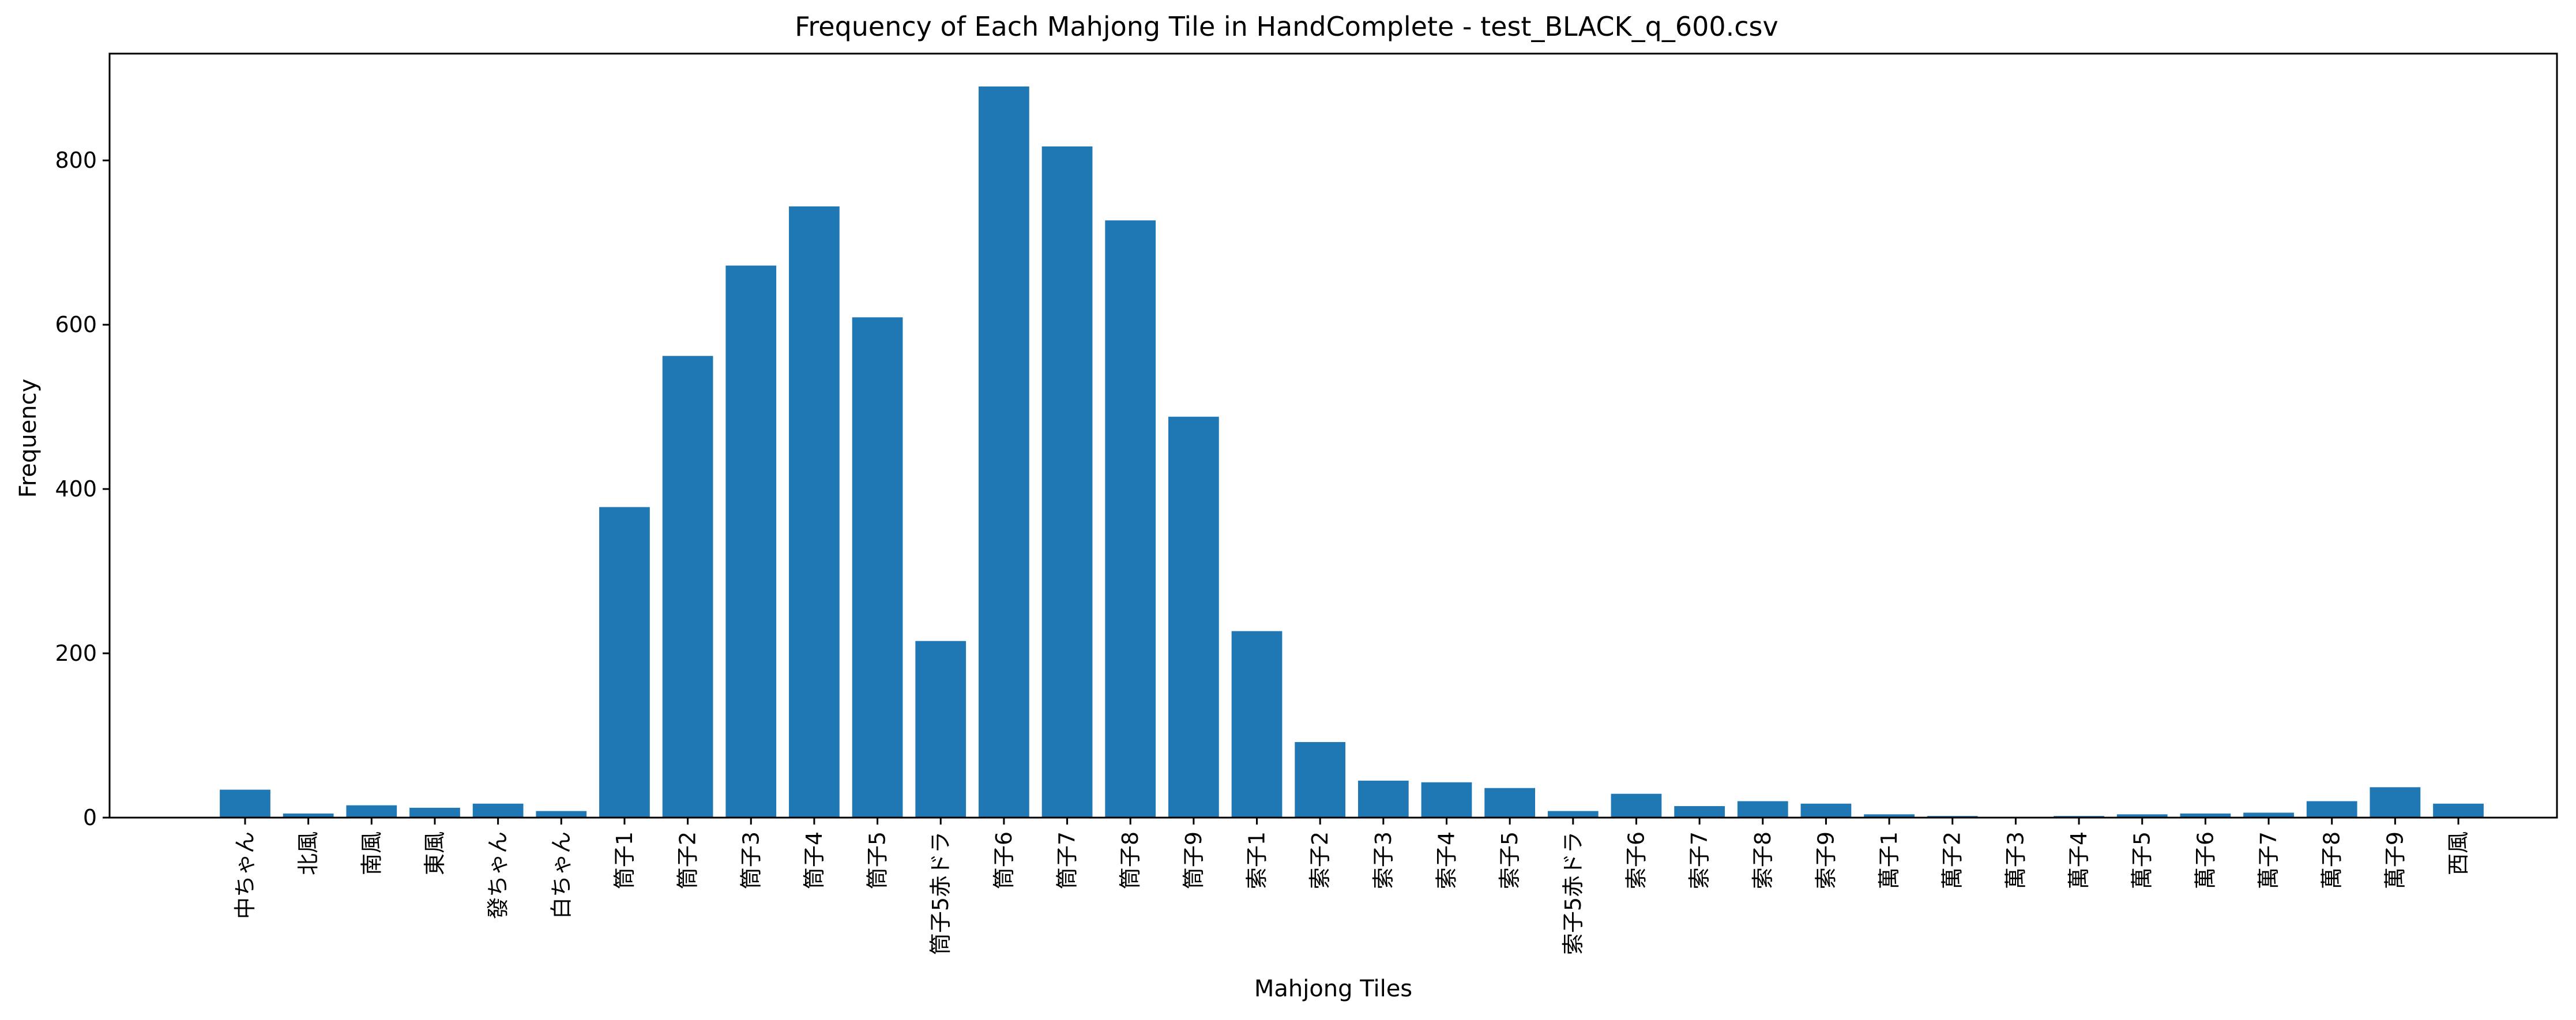 The height and width of the screenshot is (1020, 2576). I want to click on x-tick-label: 萬子2, so click(1952, 860).